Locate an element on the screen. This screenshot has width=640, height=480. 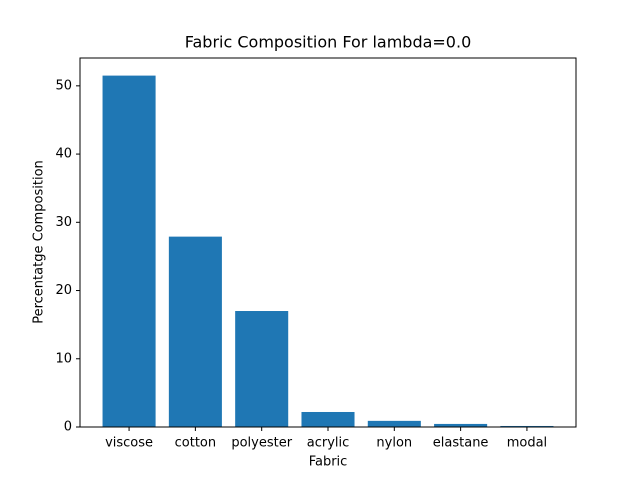
y-tick-label: 40 is located at coordinates (63, 154).